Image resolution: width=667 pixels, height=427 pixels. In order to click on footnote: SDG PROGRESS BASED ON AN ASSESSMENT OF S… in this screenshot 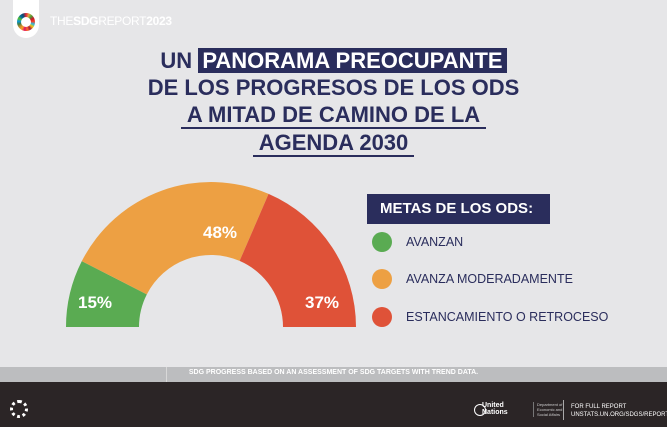, I will do `click(333, 372)`.